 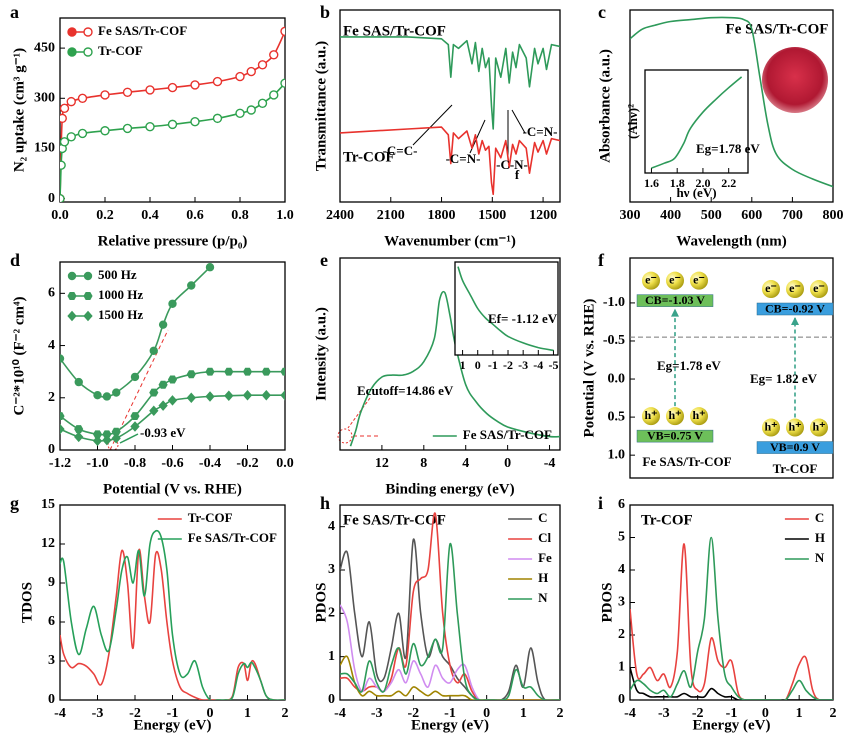 I want to click on x-tick-label: -4, so click(x=60, y=713).